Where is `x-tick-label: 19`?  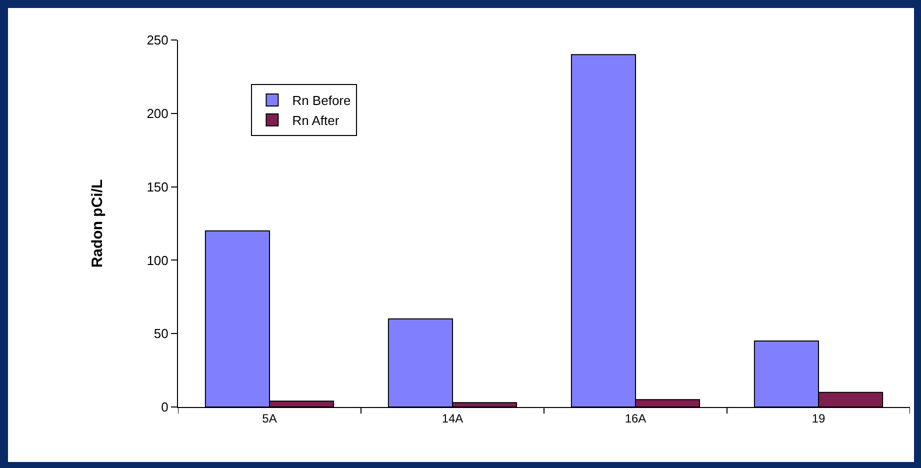
x-tick-label: 19 is located at coordinates (819, 418).